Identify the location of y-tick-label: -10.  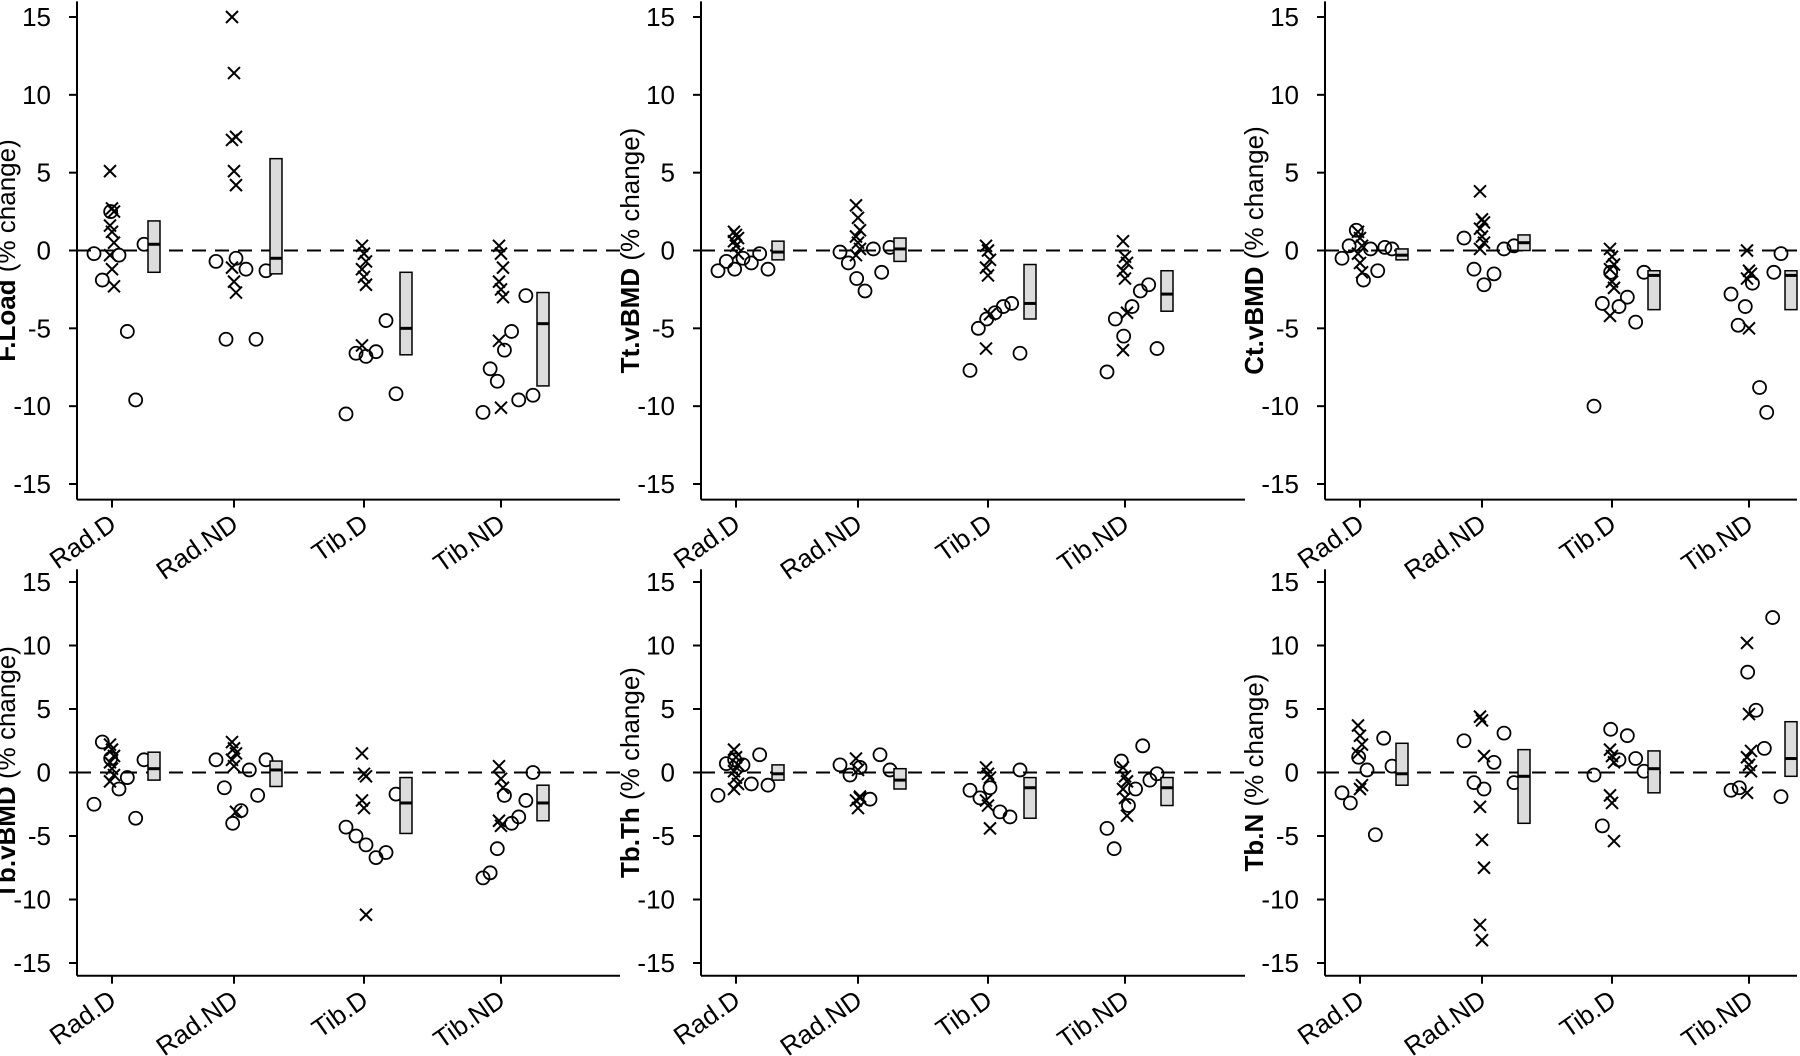
(32, 900).